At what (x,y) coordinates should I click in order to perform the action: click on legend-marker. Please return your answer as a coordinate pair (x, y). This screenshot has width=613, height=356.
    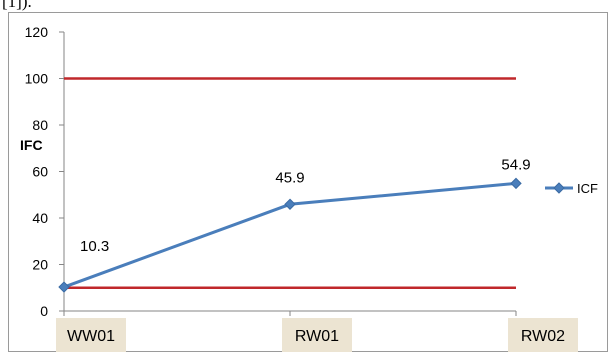
    Looking at the image, I should click on (559, 188).